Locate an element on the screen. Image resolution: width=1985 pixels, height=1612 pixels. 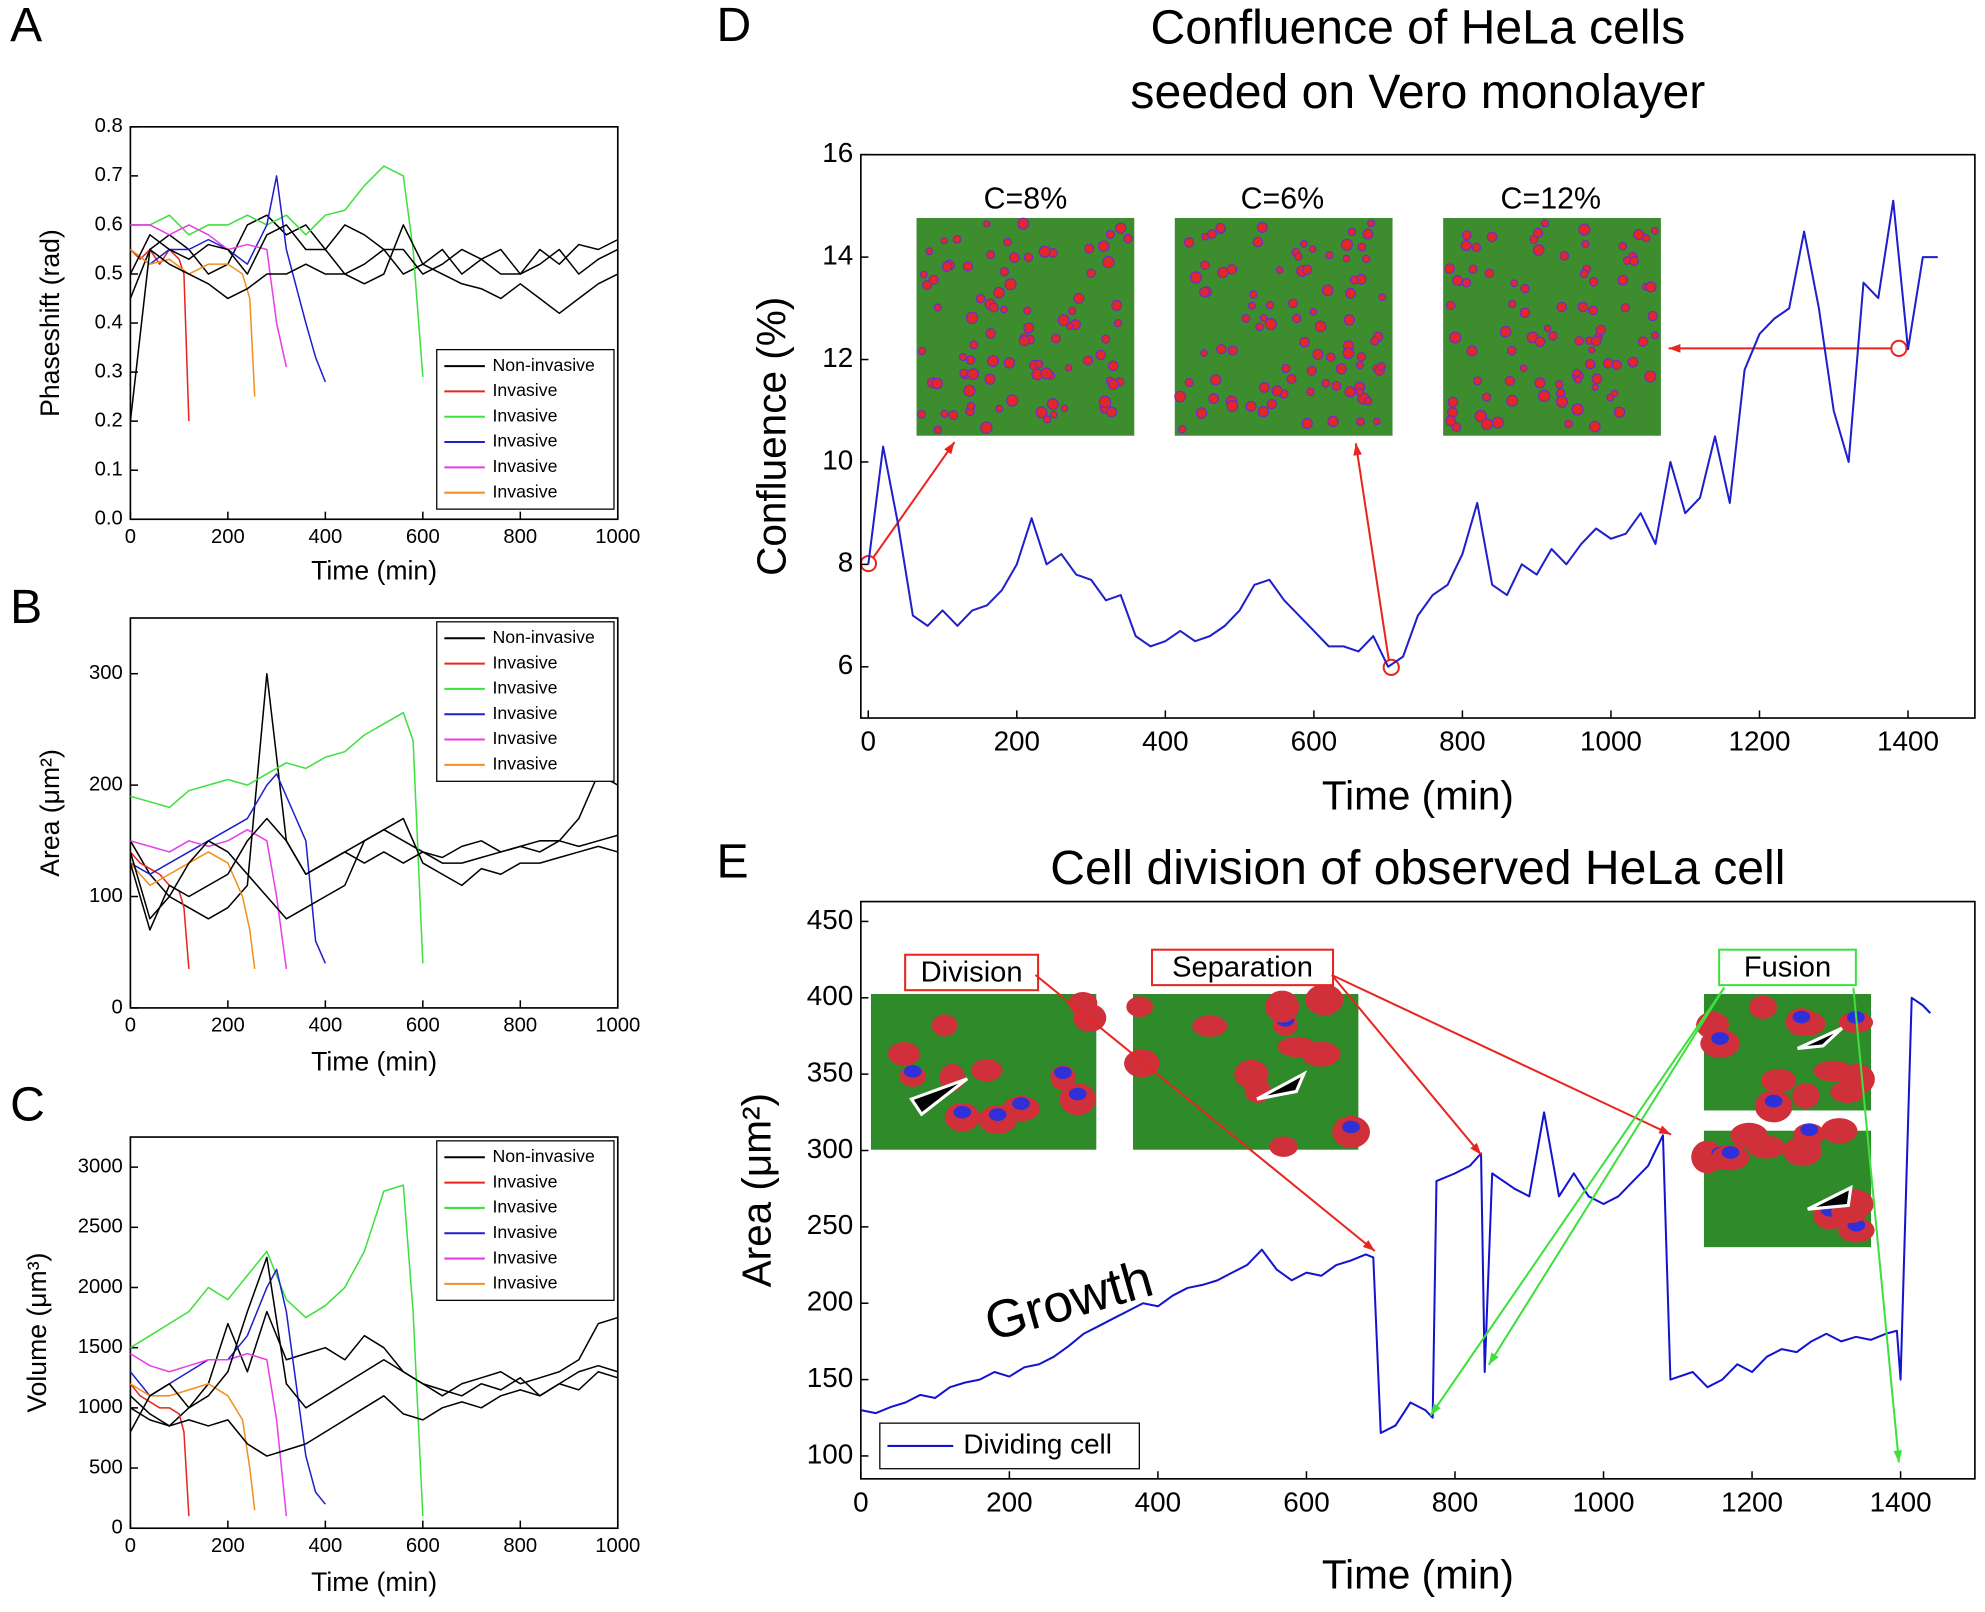
x-tick-label: 800 is located at coordinates (1462, 740).